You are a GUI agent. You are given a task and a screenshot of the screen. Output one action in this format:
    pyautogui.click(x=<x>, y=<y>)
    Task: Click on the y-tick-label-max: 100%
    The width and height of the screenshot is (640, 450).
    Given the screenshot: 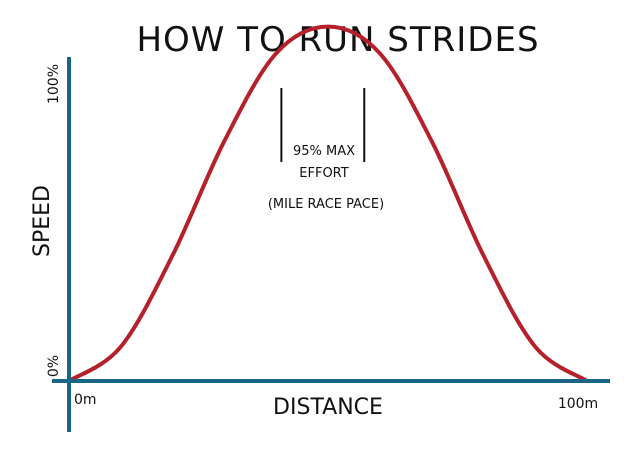 What is the action you would take?
    pyautogui.click(x=54, y=84)
    